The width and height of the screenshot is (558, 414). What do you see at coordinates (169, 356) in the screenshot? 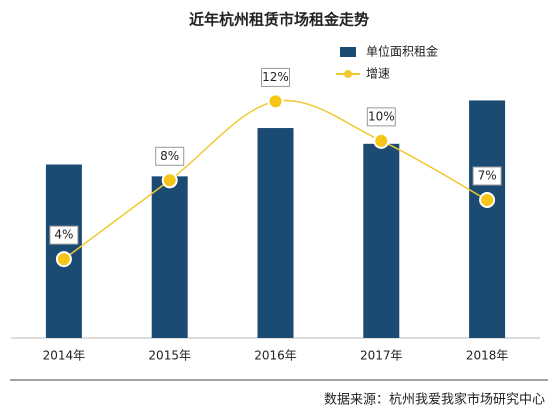
I see `x-tick-label: 2015年` at bounding box center [169, 356].